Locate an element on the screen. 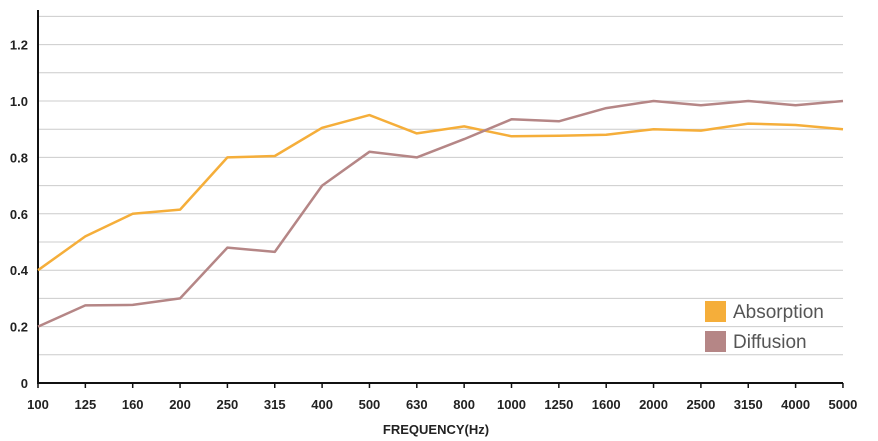  x-tick-label: 100 is located at coordinates (38, 404).